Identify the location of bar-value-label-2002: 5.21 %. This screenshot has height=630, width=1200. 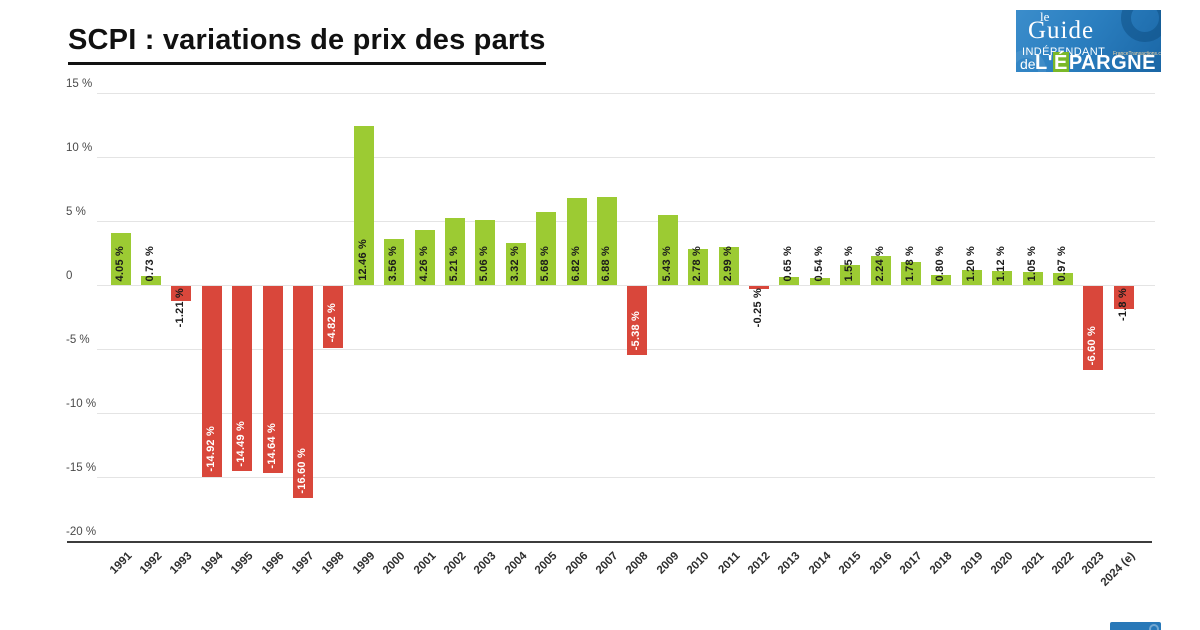
(453, 263).